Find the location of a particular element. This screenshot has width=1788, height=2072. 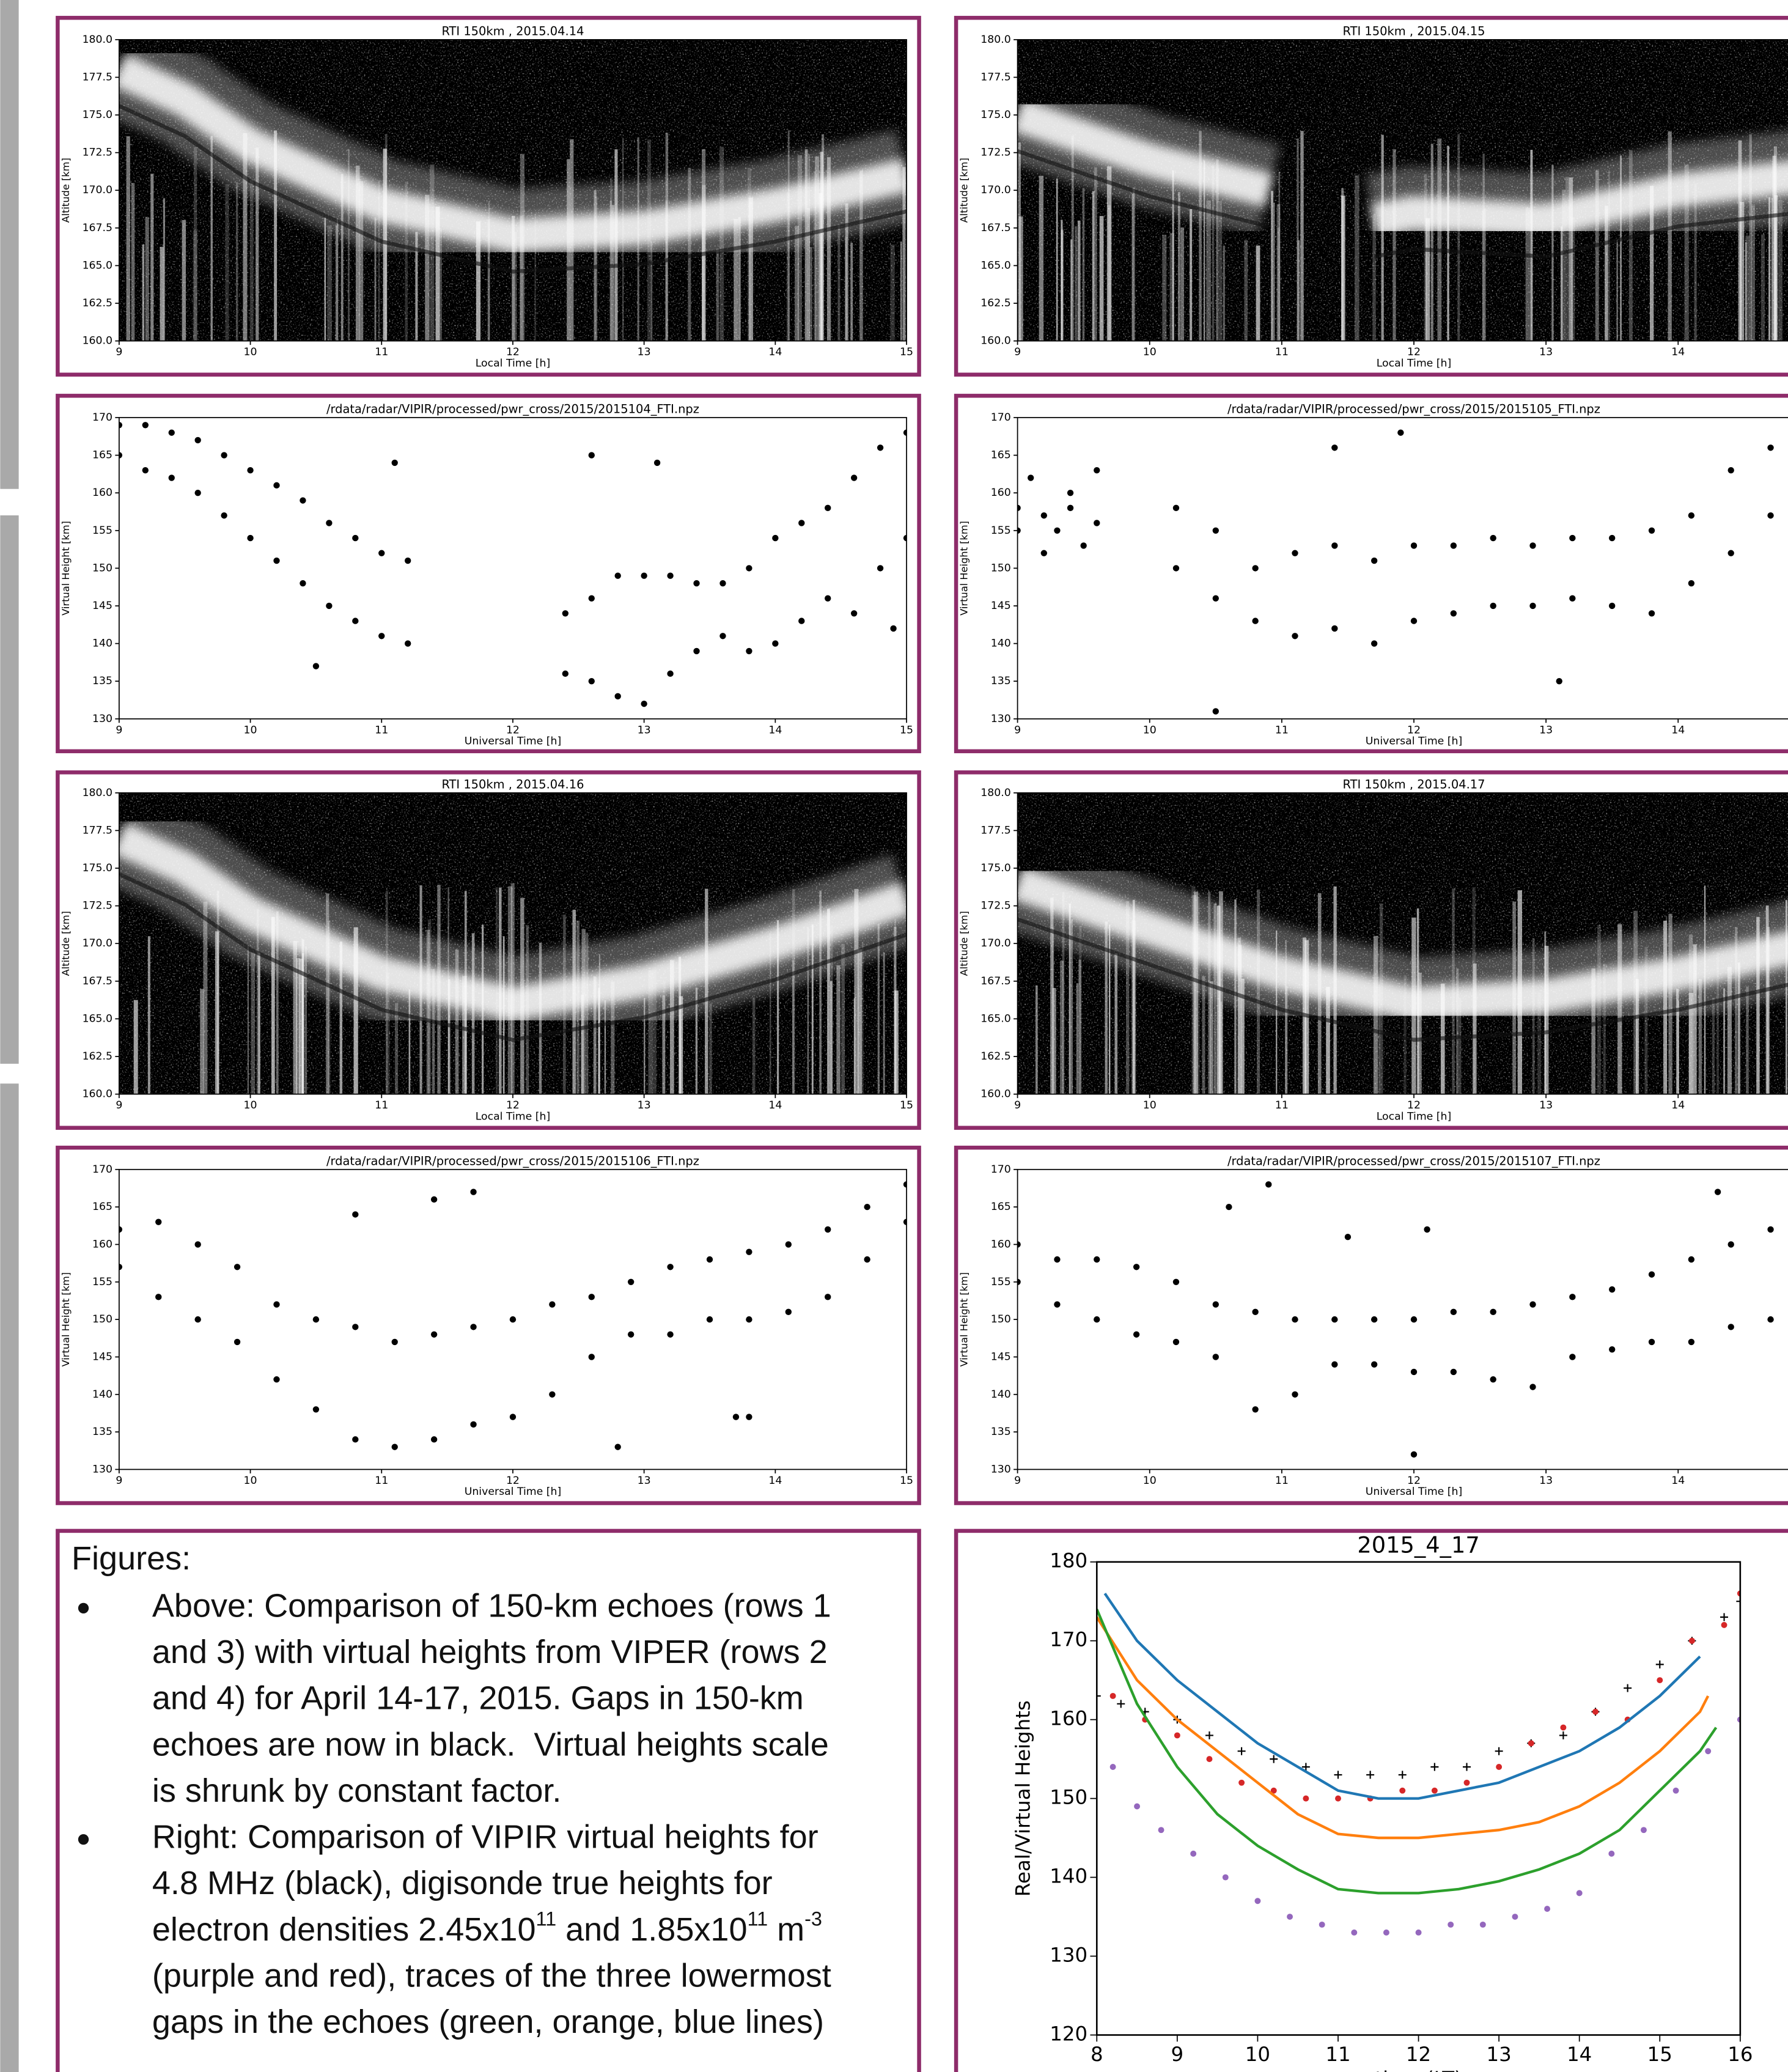

y-tick-label: 180.0 is located at coordinates (995, 793).